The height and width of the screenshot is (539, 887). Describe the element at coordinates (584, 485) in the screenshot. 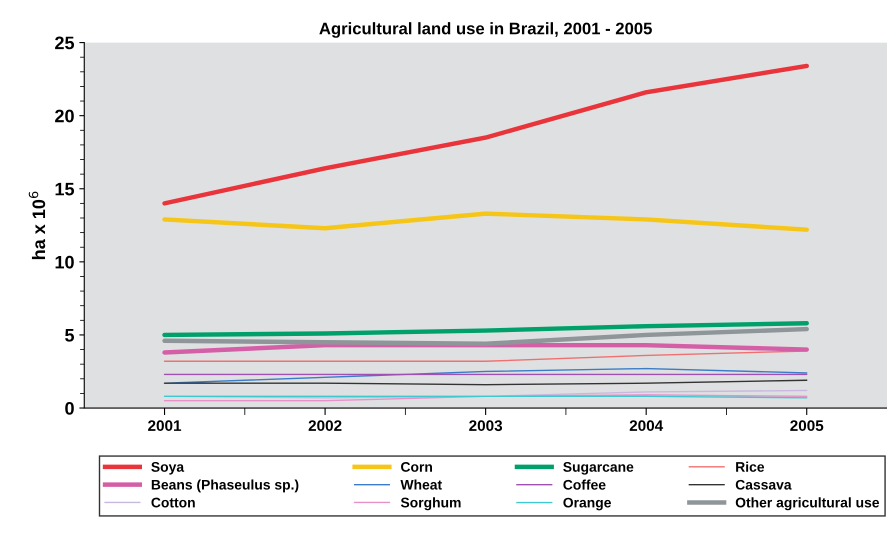

I see `legend-label: Coffee` at that location.